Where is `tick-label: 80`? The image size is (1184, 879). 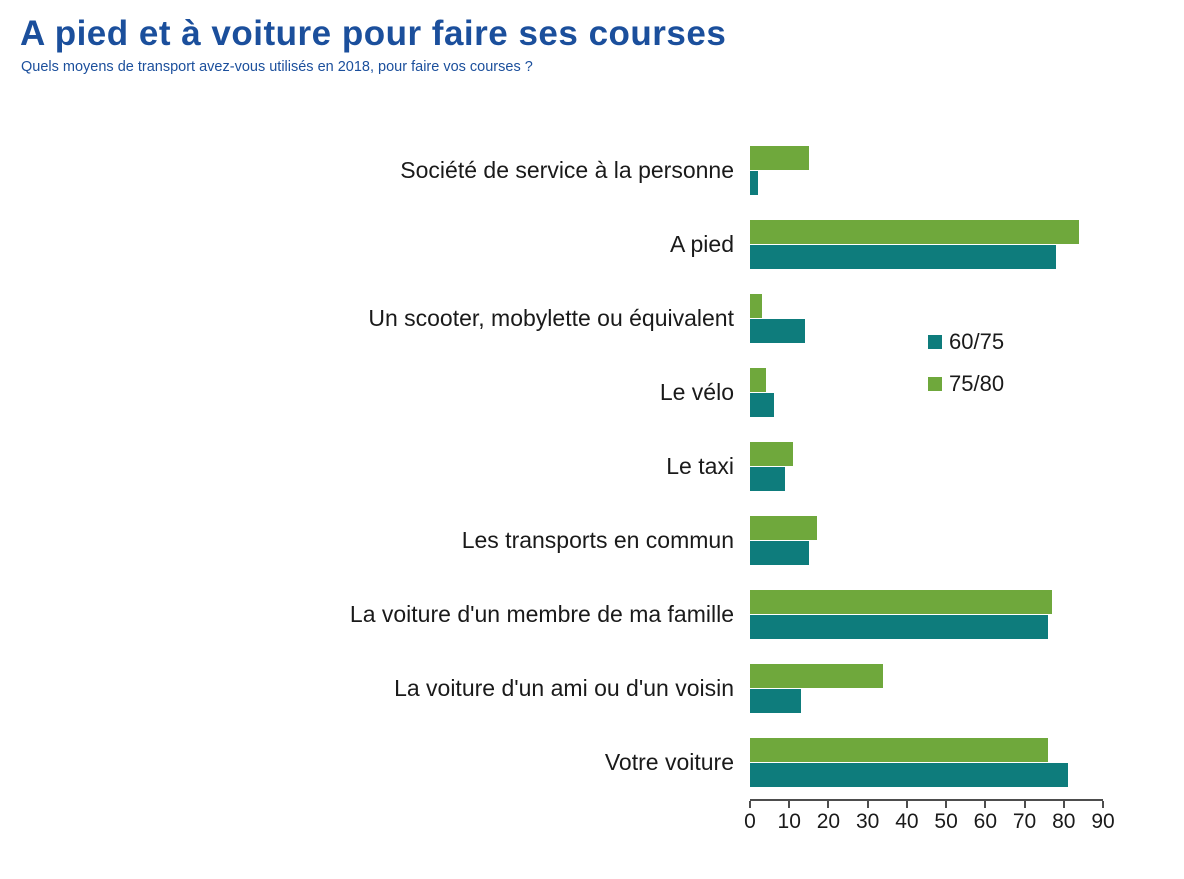
tick-label: 80 is located at coordinates (1064, 821).